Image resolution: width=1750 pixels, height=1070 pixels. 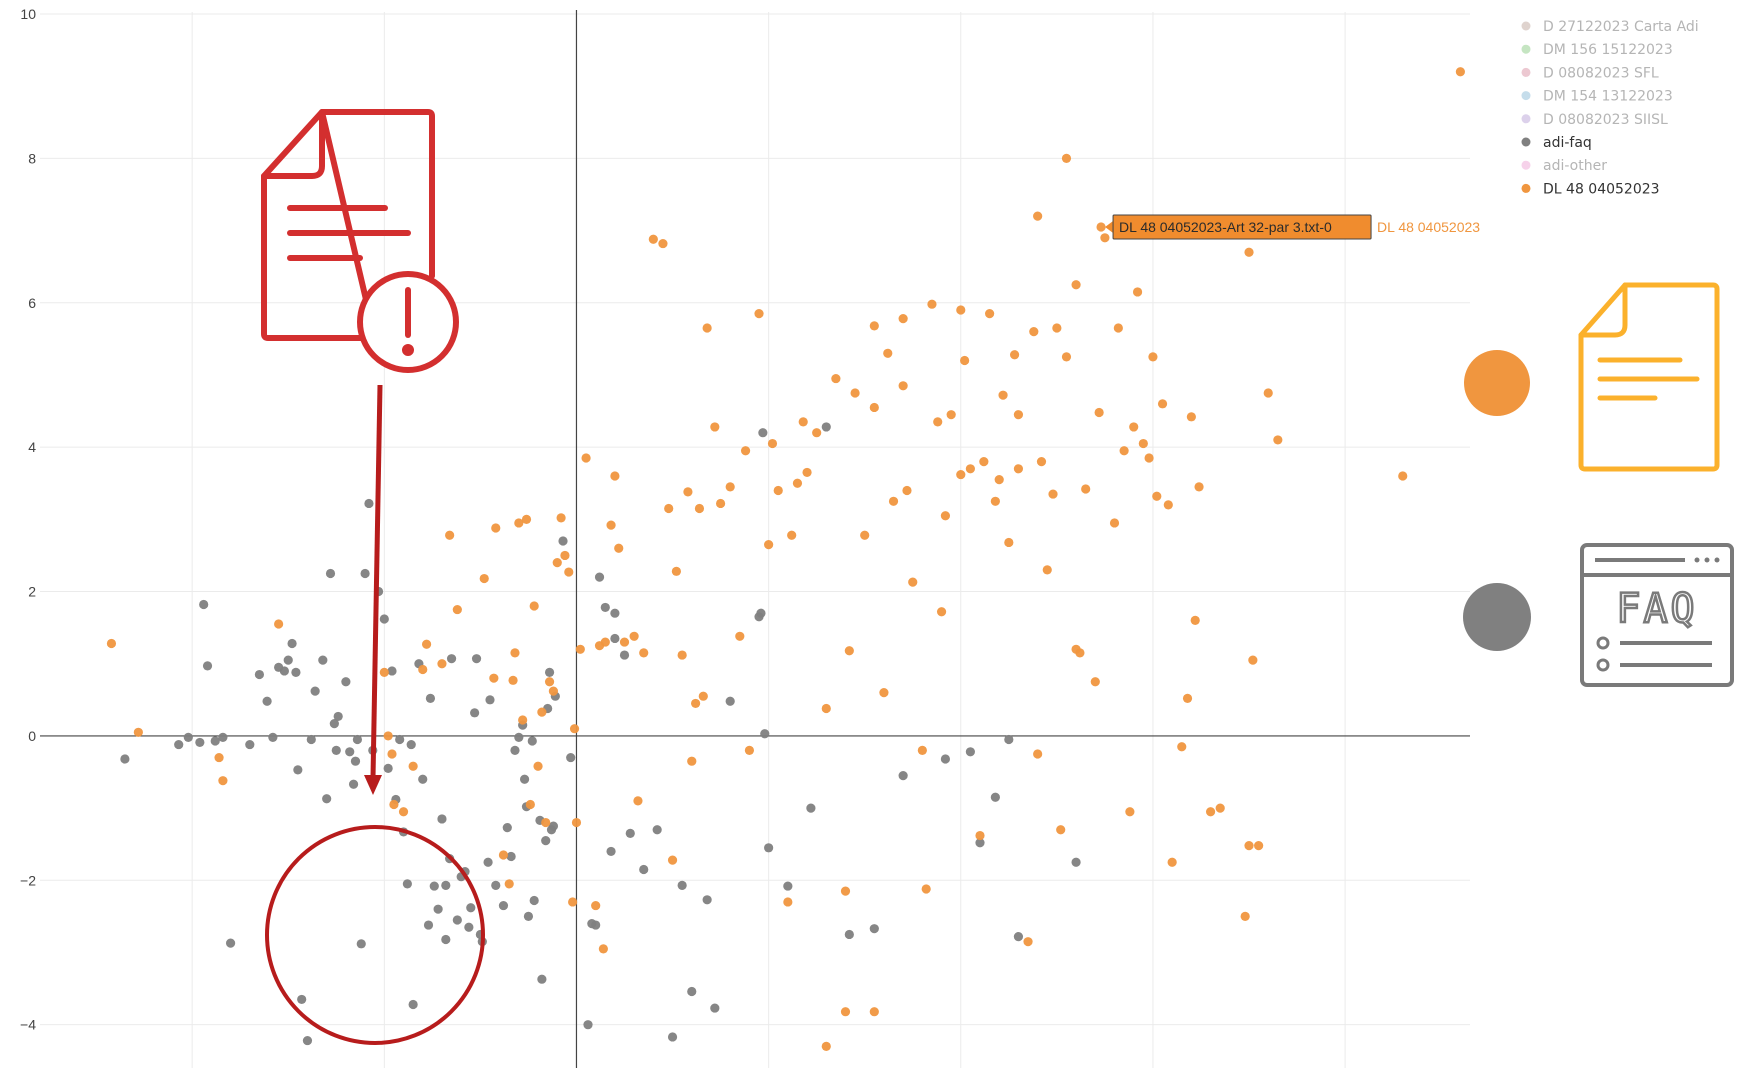 What do you see at coordinates (1601, 73) in the screenshot?
I see `legend-item: D 08082023 SFL` at bounding box center [1601, 73].